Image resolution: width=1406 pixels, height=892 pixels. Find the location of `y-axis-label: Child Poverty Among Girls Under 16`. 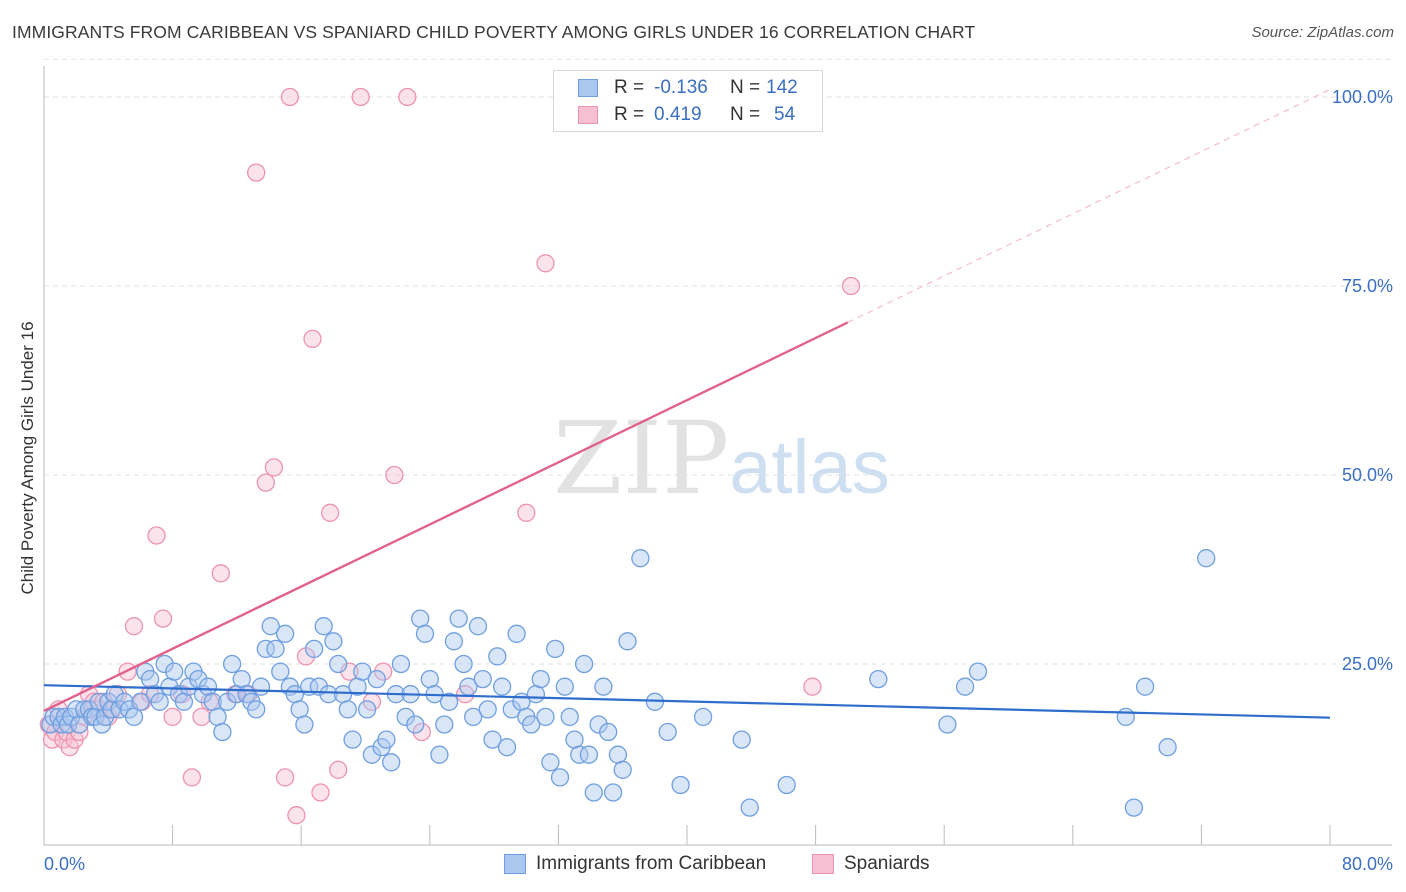

y-axis-label: Child Poverty Among Girls Under 16 is located at coordinates (27, 458).